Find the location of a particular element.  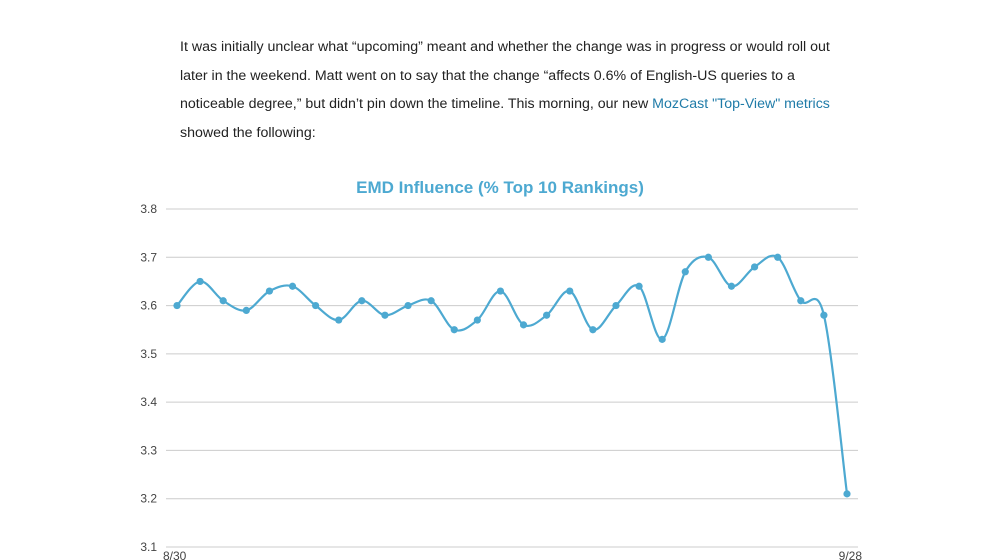

y-tick-label: 3.2 is located at coordinates (148, 499).